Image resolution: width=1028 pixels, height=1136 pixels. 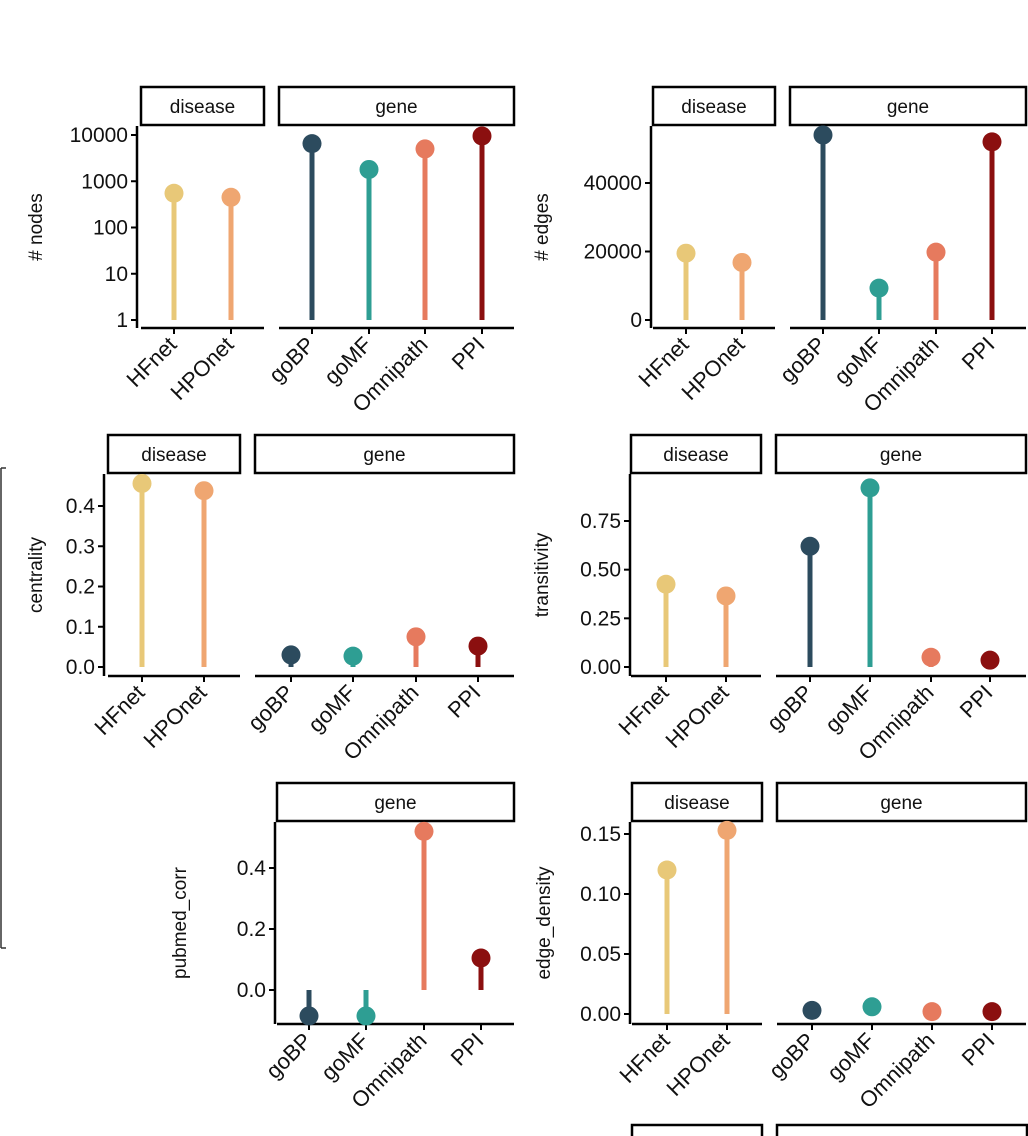 What do you see at coordinates (122, 320) in the screenshot?
I see `y-tick-label: 1` at bounding box center [122, 320].